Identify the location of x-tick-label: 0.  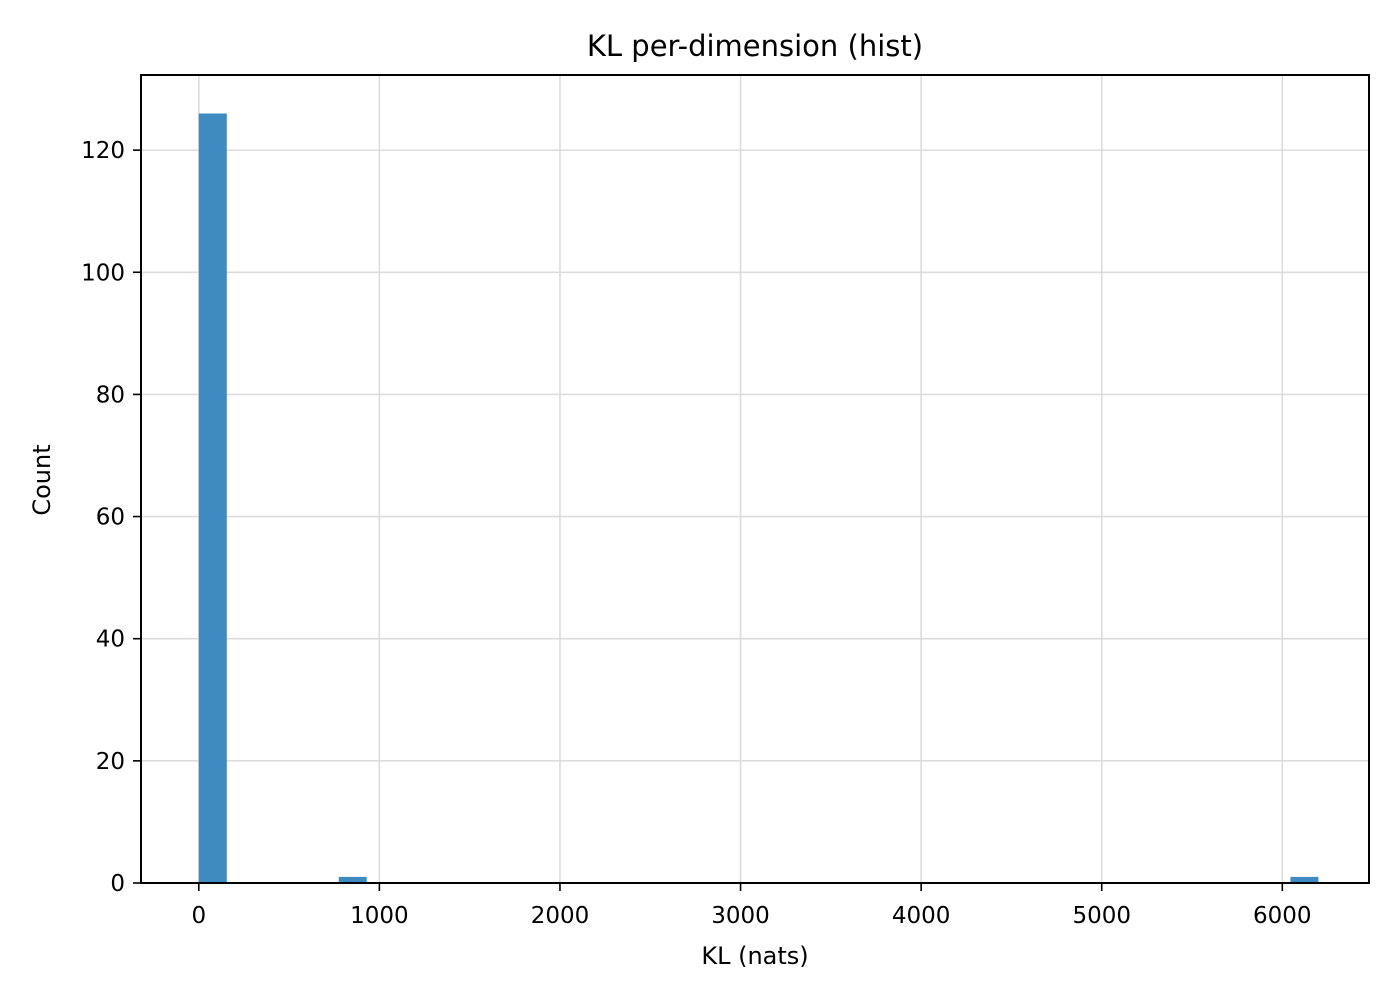
(198, 916).